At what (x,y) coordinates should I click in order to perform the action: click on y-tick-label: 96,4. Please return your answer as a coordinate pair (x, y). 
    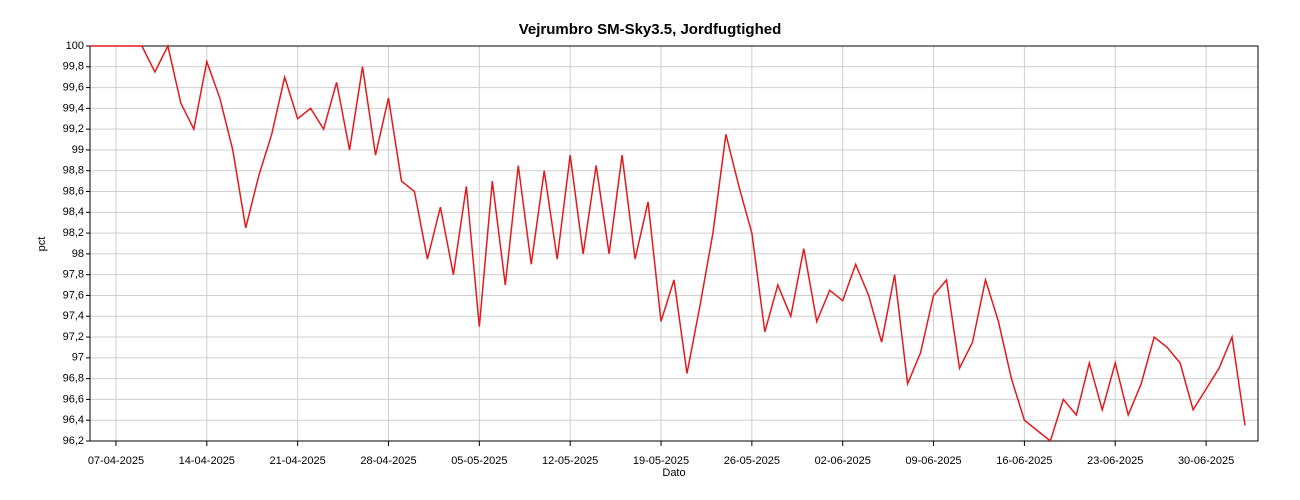
    Looking at the image, I should click on (73, 420).